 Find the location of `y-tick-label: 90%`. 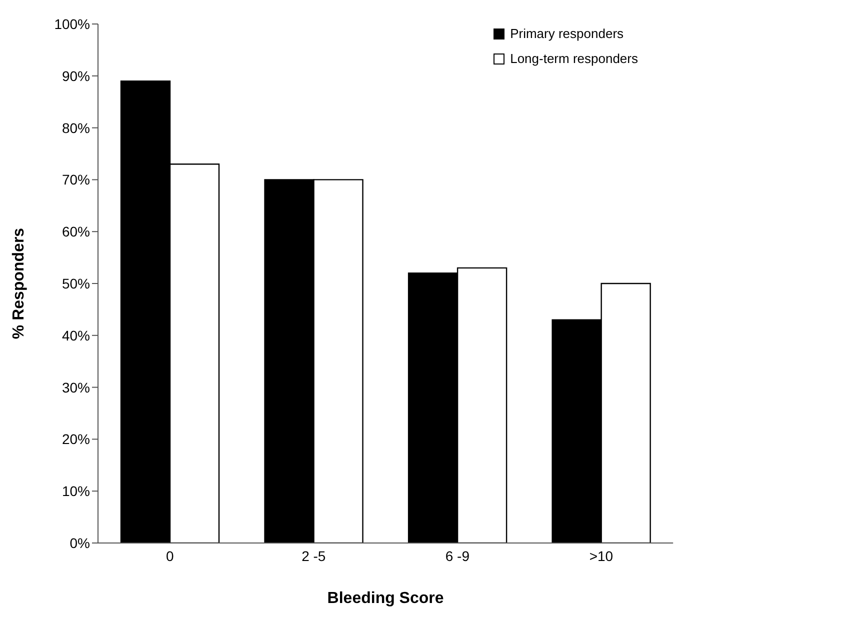

y-tick-label: 90% is located at coordinates (76, 76).